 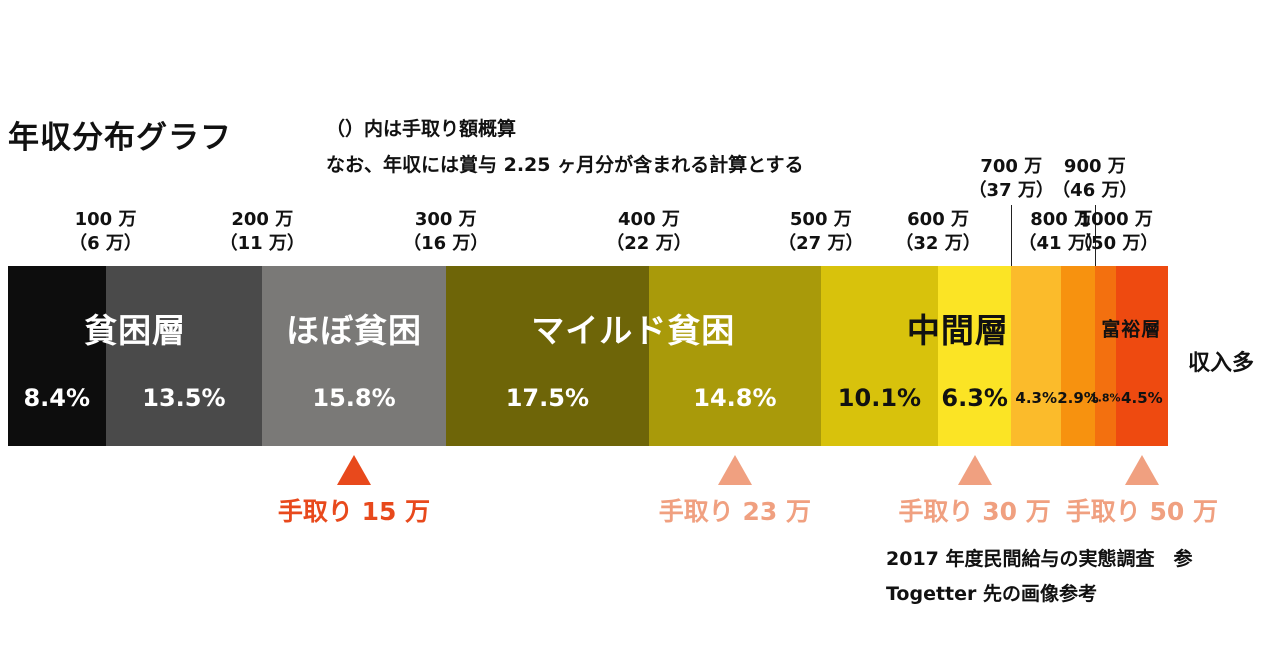 I want to click on segment-percent: 8.4%, so click(x=57, y=398).